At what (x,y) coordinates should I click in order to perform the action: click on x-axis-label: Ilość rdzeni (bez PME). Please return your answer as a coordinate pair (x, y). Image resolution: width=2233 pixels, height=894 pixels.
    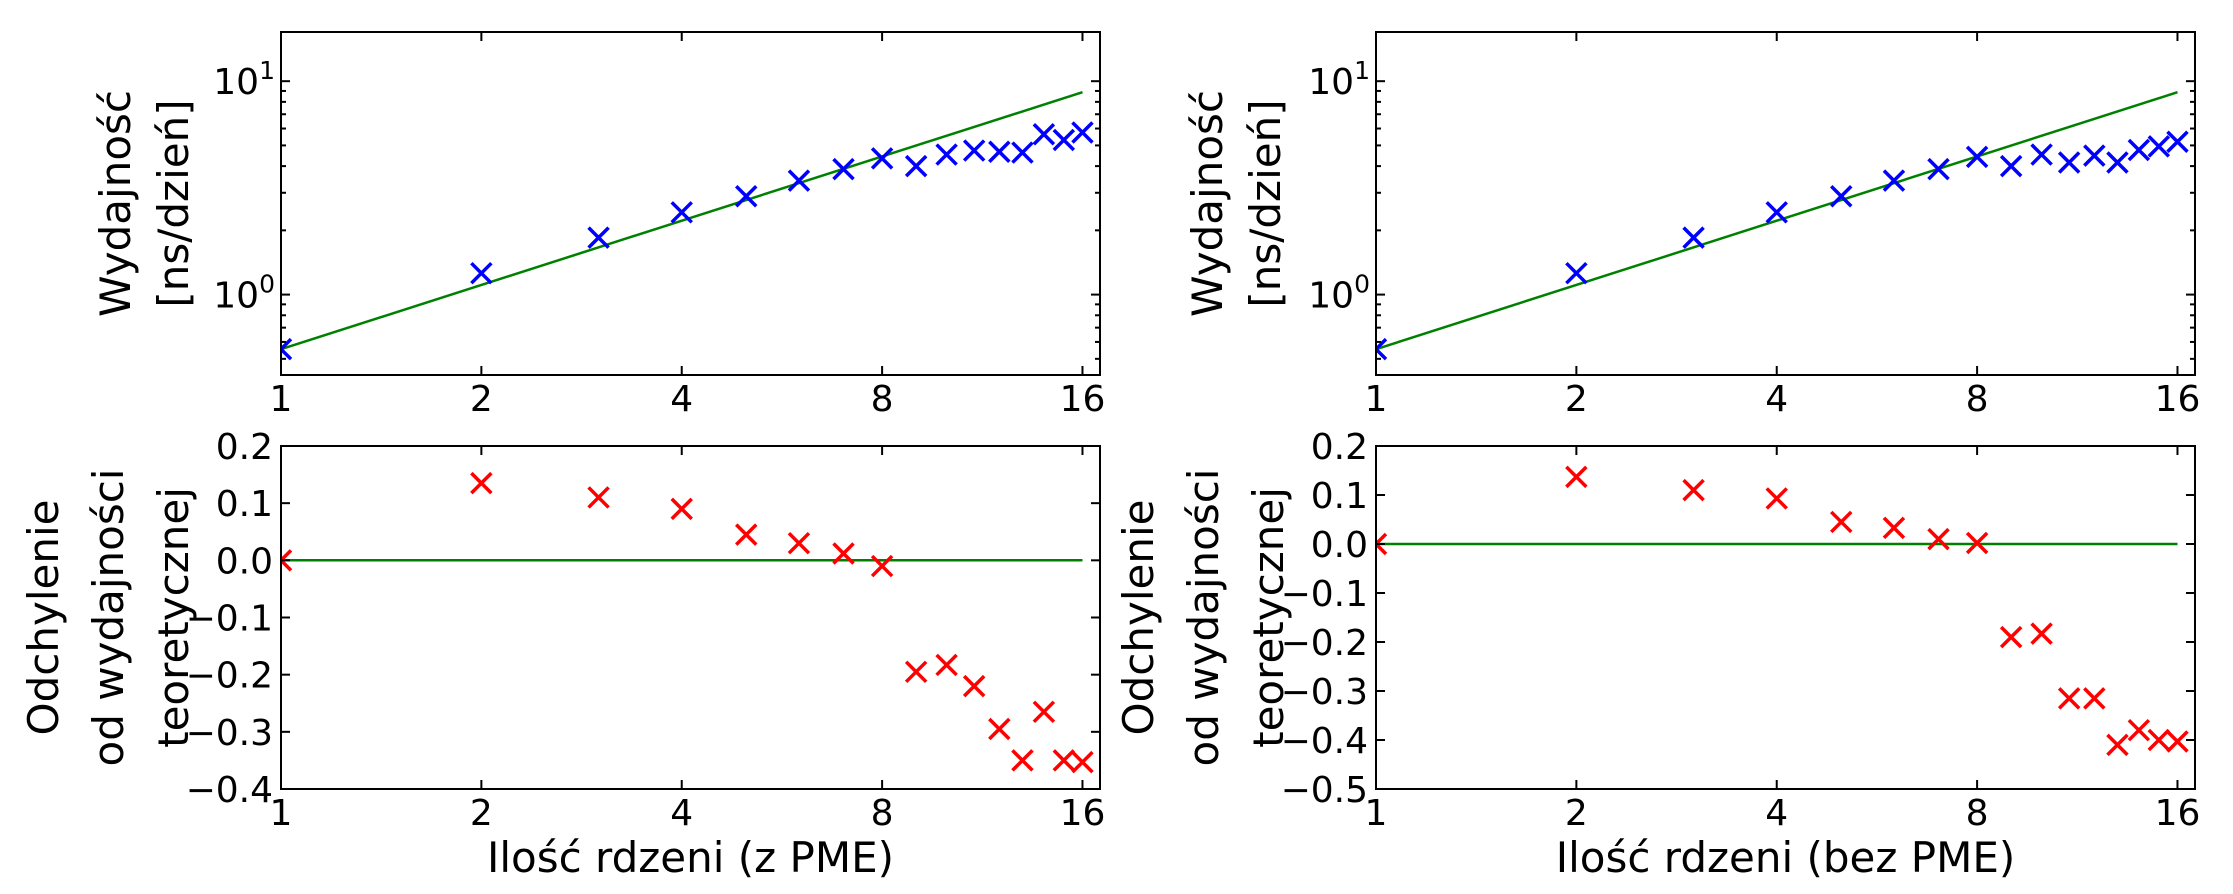
    Looking at the image, I should click on (1786, 857).